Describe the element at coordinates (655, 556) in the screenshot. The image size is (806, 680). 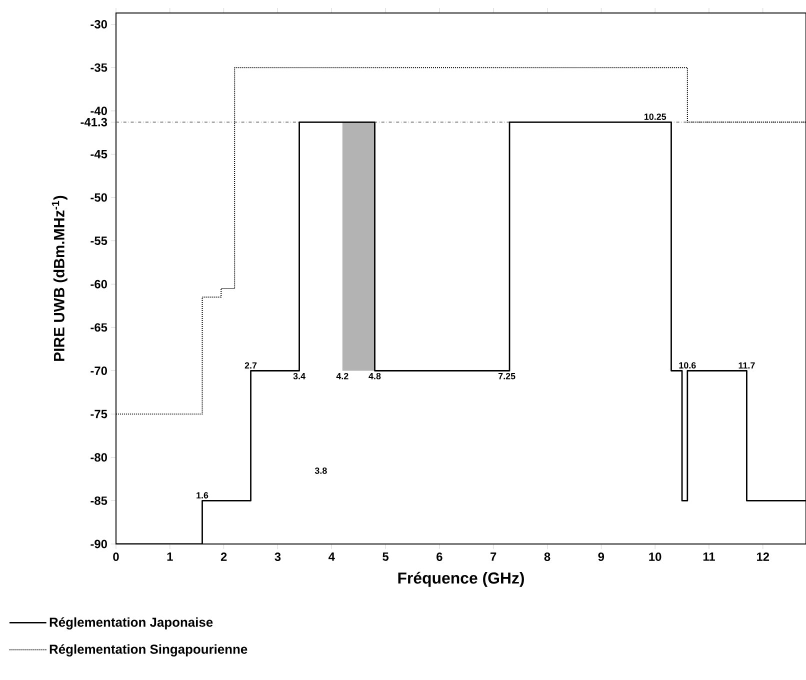
I see `x-tick-label: 10` at that location.